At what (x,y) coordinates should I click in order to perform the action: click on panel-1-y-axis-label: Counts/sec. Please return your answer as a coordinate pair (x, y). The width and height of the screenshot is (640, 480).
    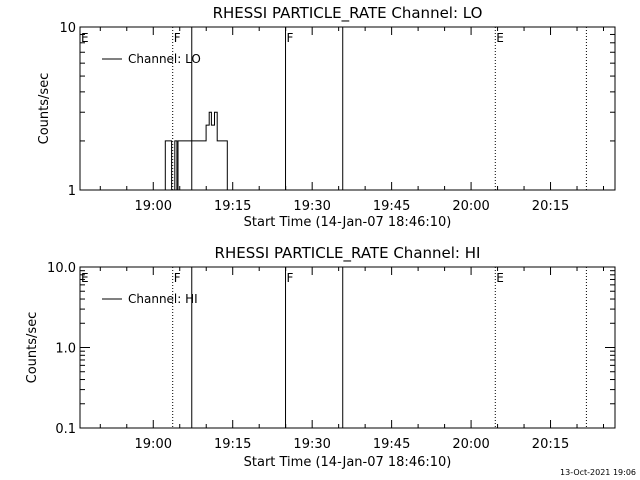
    Looking at the image, I should click on (44, 109).